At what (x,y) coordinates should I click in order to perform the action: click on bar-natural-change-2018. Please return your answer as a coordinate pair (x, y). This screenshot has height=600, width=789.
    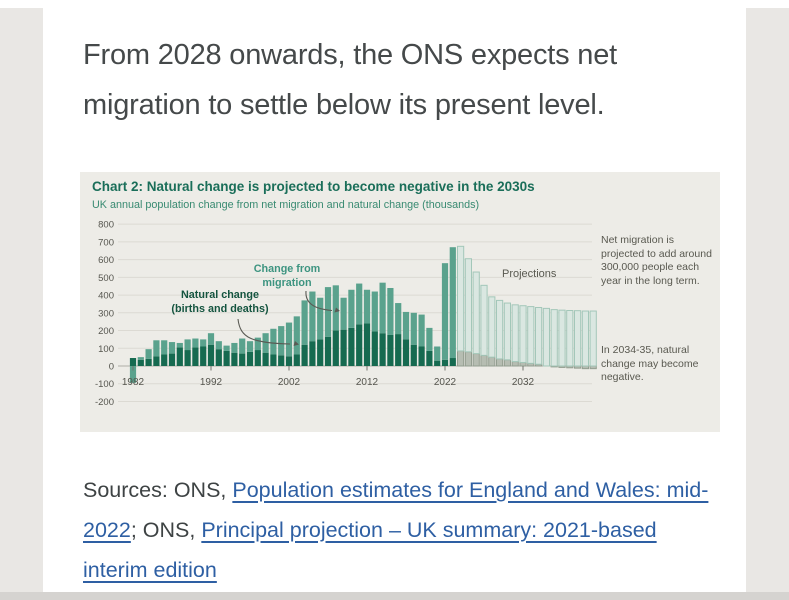
    Looking at the image, I should click on (413, 355).